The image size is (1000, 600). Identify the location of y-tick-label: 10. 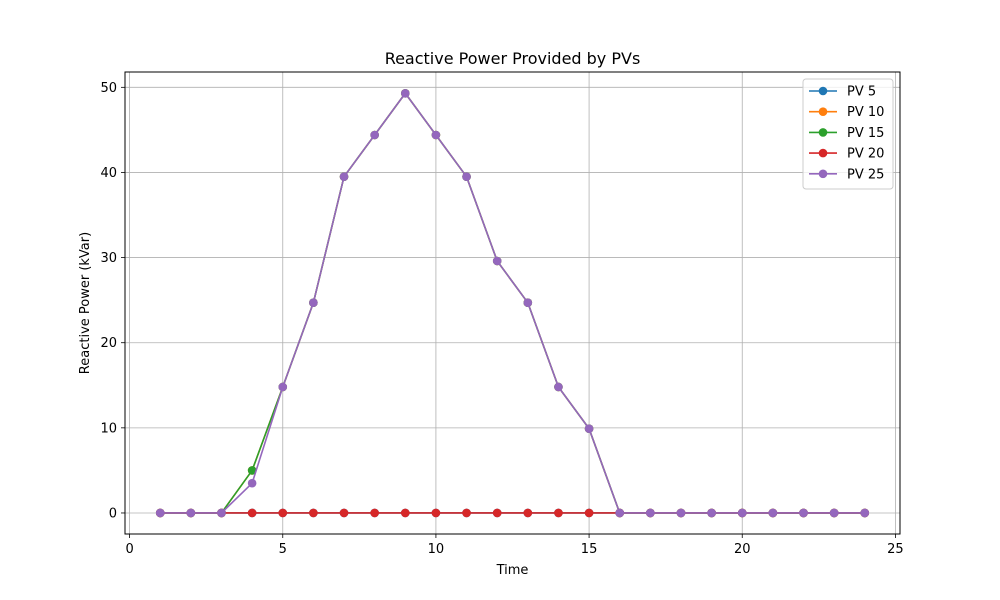
(108, 428).